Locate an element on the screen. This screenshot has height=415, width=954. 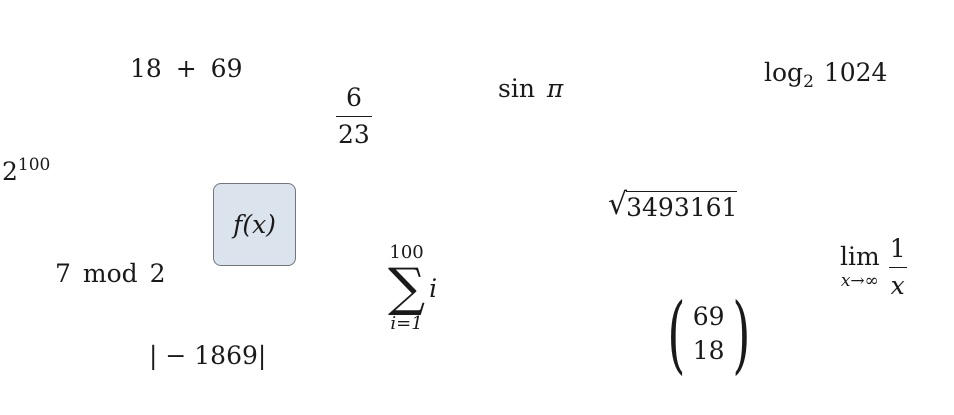
absolute-value-text: | − 1869| is located at coordinates (208, 355).